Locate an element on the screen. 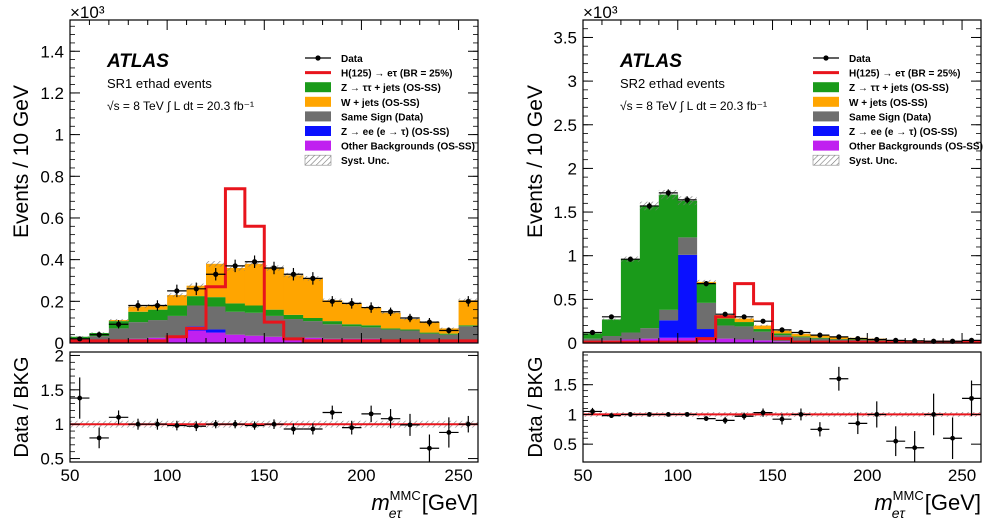  syst-unc-band is located at coordinates (763, 325).